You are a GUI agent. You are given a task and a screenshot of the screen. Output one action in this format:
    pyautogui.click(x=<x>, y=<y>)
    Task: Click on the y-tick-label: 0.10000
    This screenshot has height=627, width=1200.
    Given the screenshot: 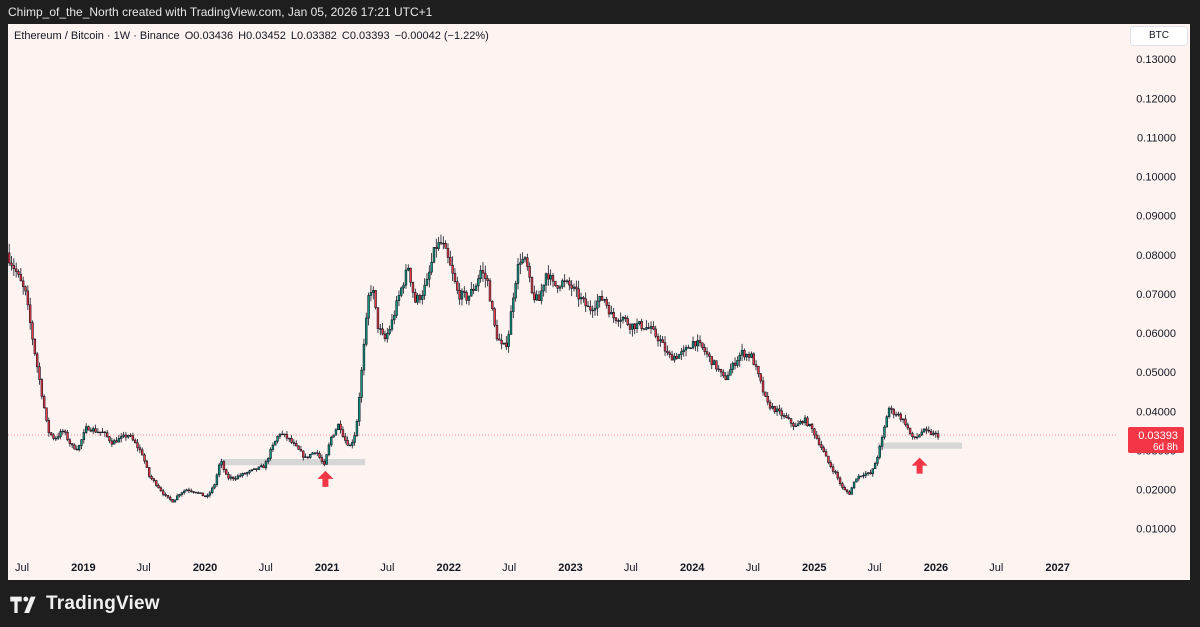 What is the action you would take?
    pyautogui.click(x=1156, y=178)
    